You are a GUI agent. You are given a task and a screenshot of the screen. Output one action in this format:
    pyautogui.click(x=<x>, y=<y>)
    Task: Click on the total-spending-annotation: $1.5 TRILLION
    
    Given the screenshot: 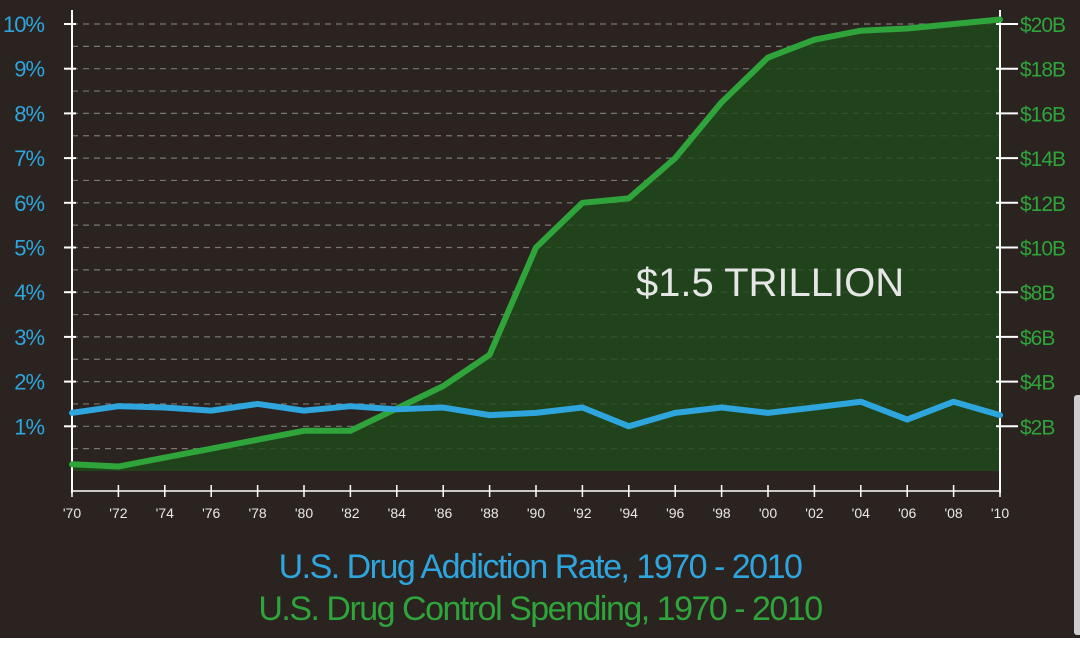 What is the action you would take?
    pyautogui.click(x=770, y=283)
    